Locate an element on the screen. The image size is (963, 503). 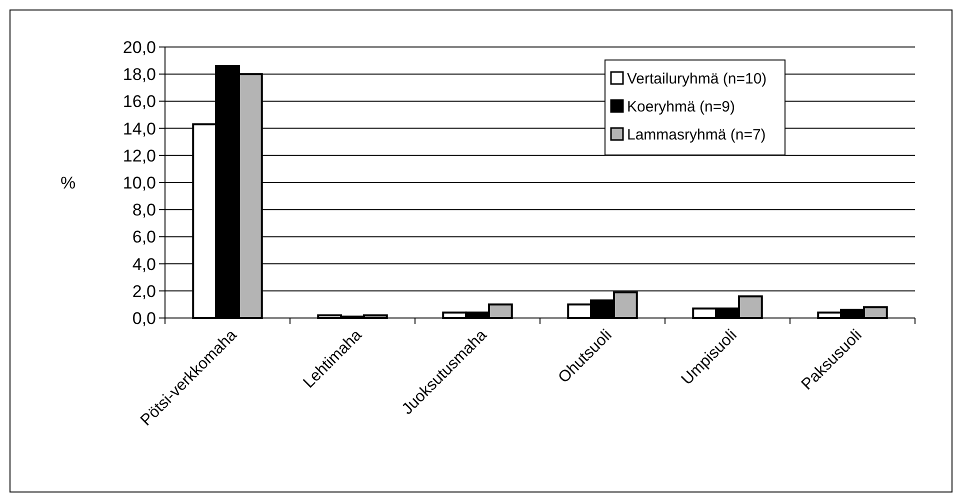
legend-label: Koeryhmä (n=9) is located at coordinates (681, 107).